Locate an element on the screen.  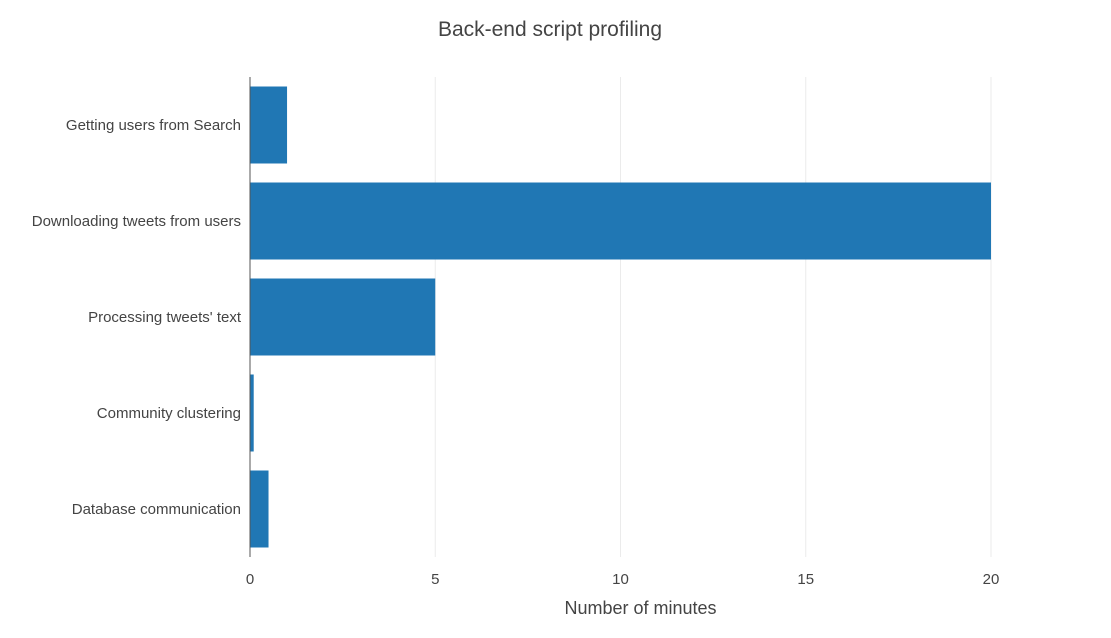
y-tick-label: Community clustering is located at coordinates (169, 413).